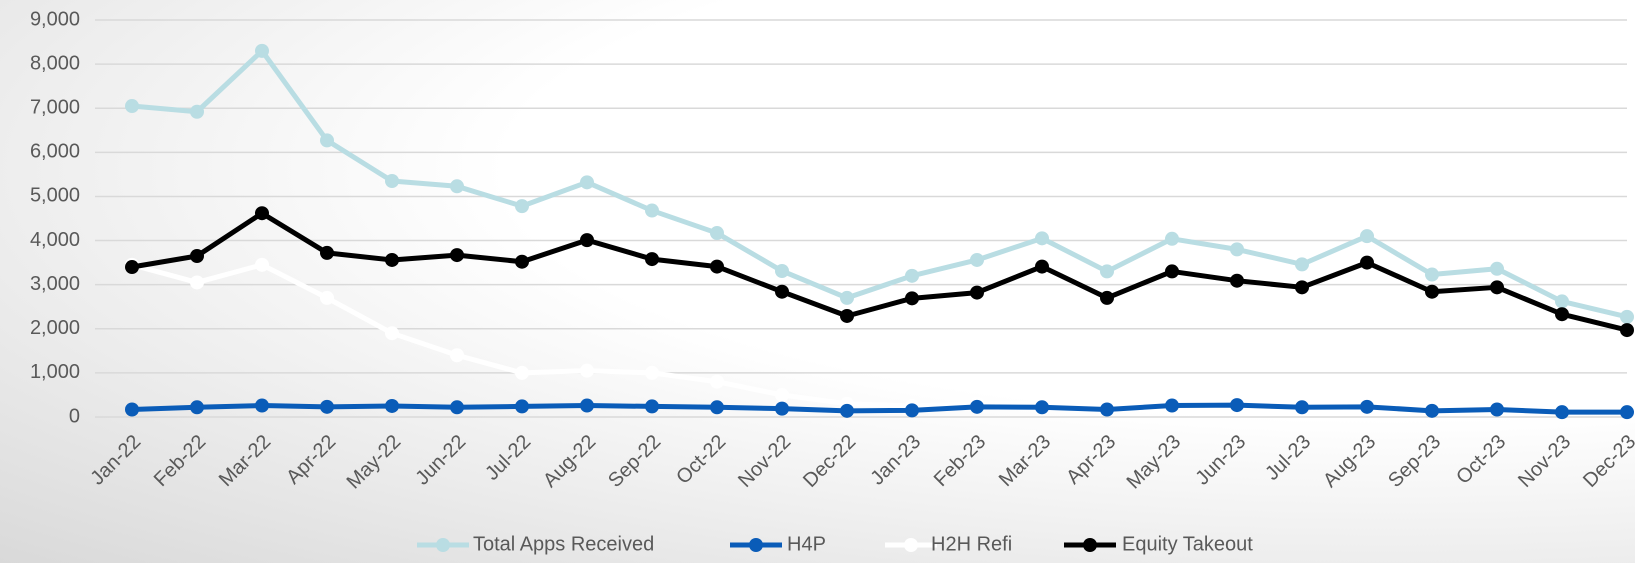 The width and height of the screenshot is (1635, 563). What do you see at coordinates (1544, 461) in the screenshot?
I see `x-tick-label: Nov-23` at bounding box center [1544, 461].